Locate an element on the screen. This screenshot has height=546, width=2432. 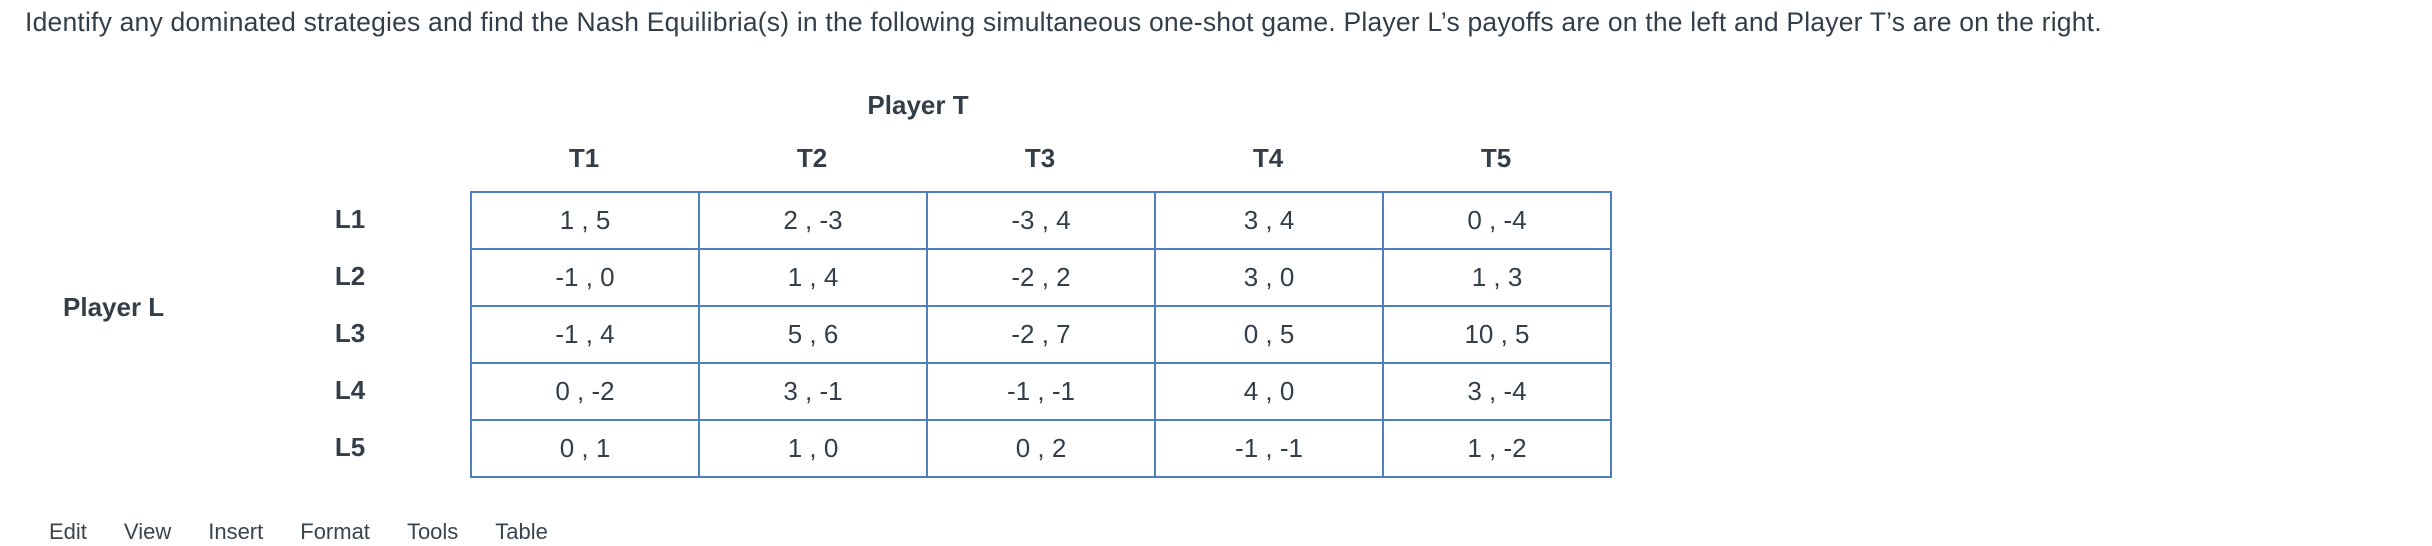
player-t-label: Player T is located at coordinates (918, 105).